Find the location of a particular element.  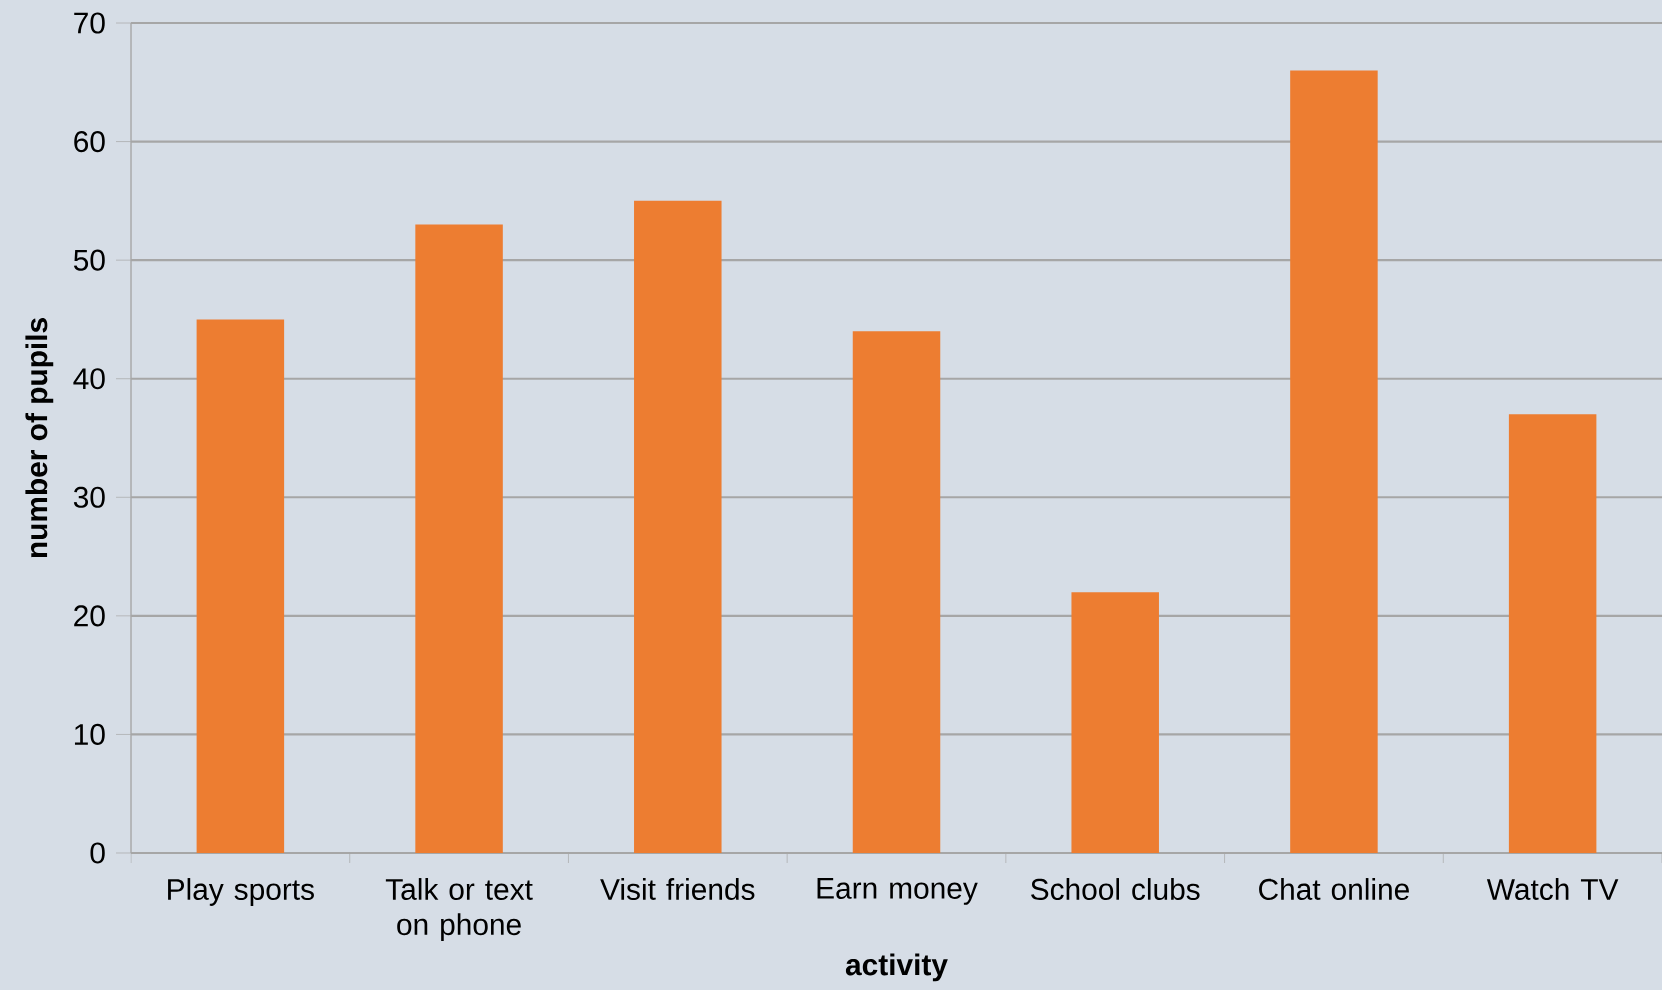

y-tick-label: 50 is located at coordinates (89, 260).